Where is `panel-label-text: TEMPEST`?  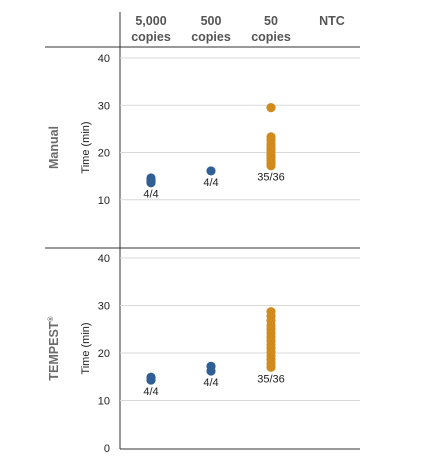 panel-label-text: TEMPEST is located at coordinates (54, 350).